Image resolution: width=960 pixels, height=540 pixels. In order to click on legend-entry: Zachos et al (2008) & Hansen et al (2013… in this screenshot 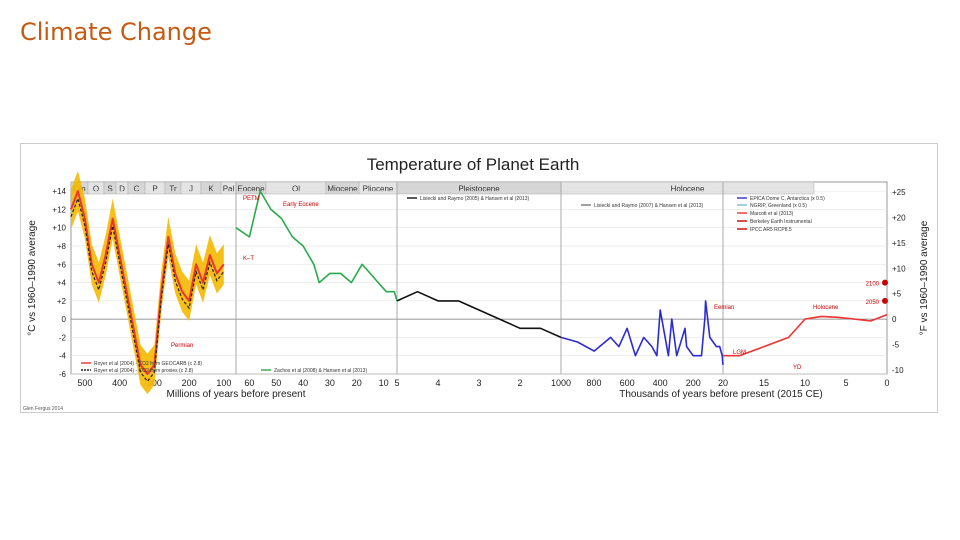, I will do `click(320, 371)`.